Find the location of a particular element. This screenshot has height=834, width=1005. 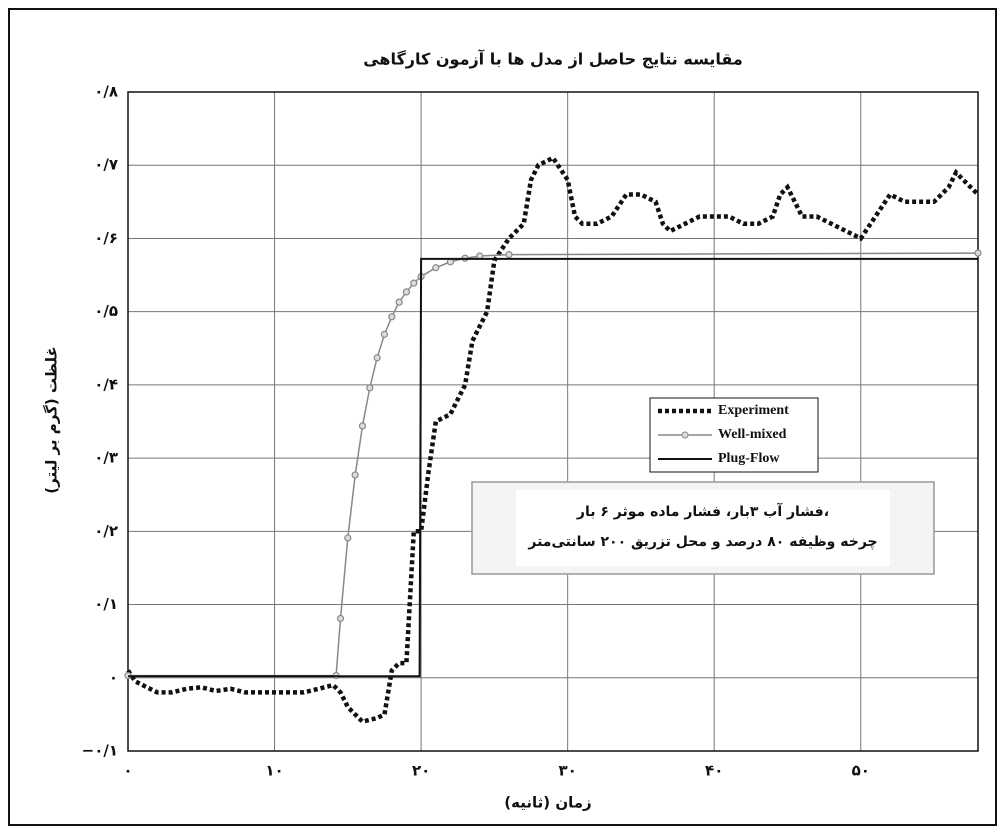

y-tick-label: ۰/۳ is located at coordinates (106, 458).